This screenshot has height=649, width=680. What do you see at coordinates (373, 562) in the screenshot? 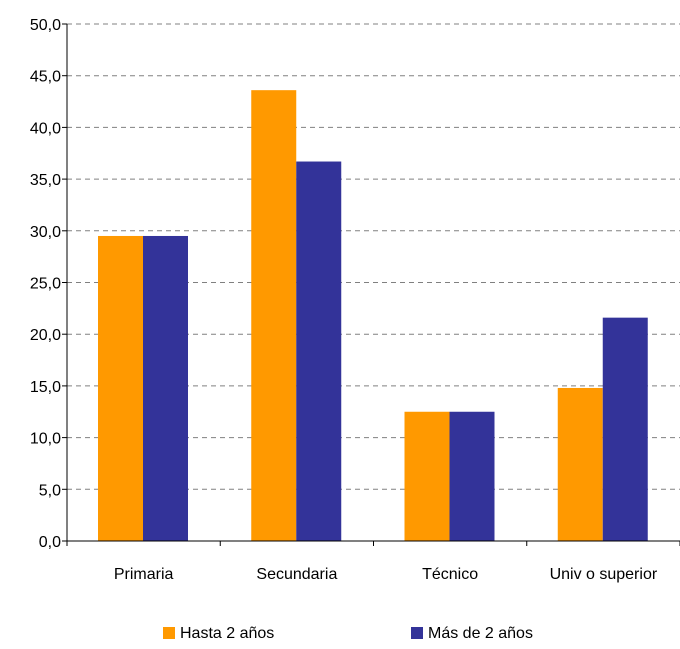
I see `x-ticks: Primaria Secundaria Técnico Univ o superior` at bounding box center [373, 562].